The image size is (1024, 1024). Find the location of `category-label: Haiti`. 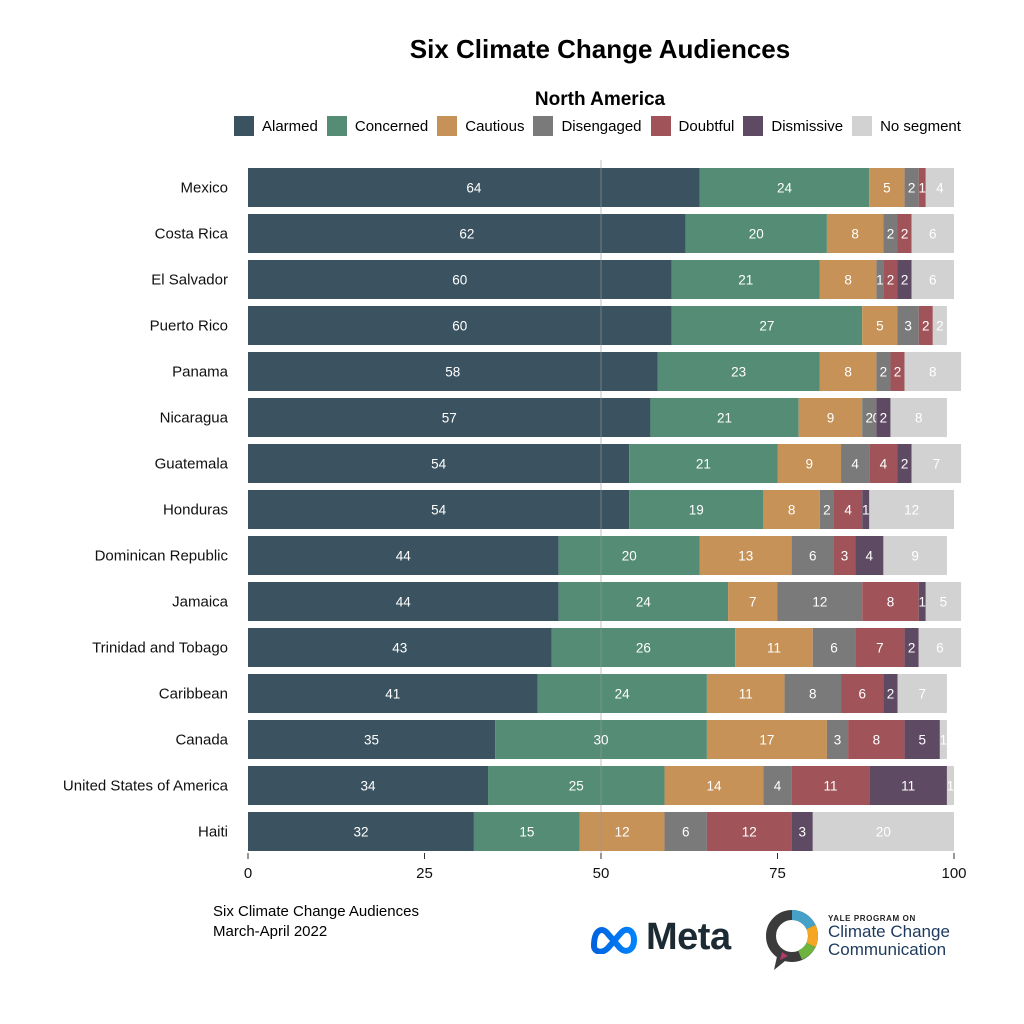

category-label: Haiti is located at coordinates (213, 832).